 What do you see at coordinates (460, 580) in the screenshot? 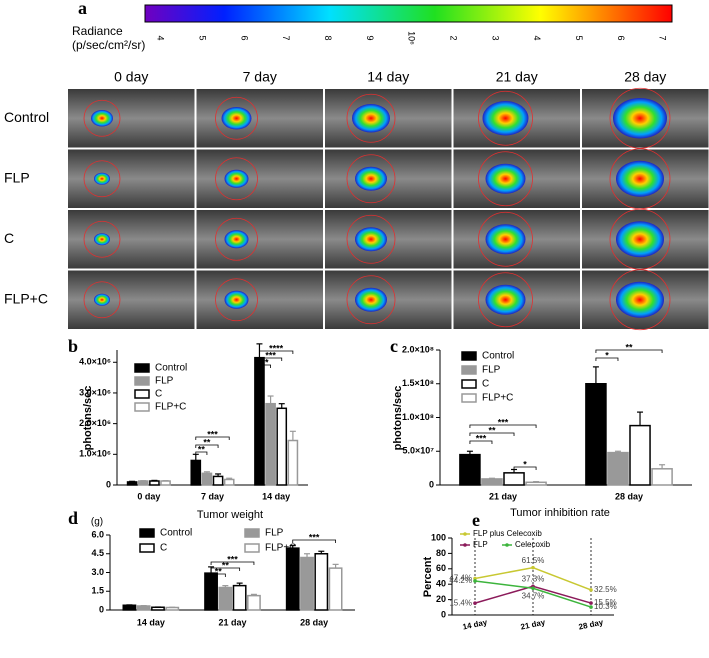
I see `value-label: 44.2%` at bounding box center [460, 580].